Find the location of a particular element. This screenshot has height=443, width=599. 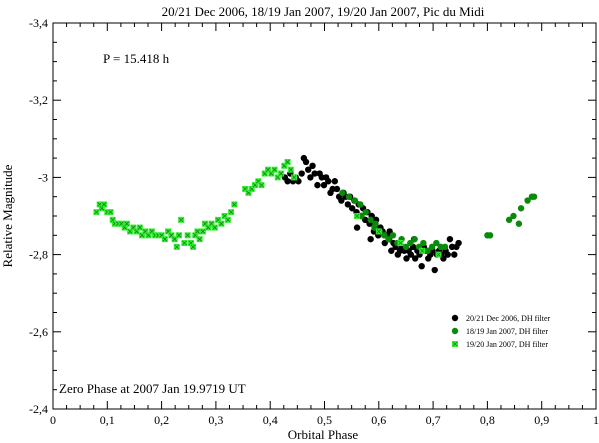

zero-phase-annotation: Zero Phase at 2007 Jan 19.9719 UT is located at coordinates (152, 388).